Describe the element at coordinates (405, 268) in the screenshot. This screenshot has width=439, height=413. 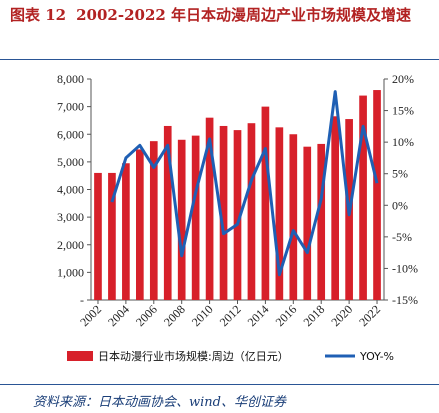
I see `y-right-tick-label: -10%` at that location.